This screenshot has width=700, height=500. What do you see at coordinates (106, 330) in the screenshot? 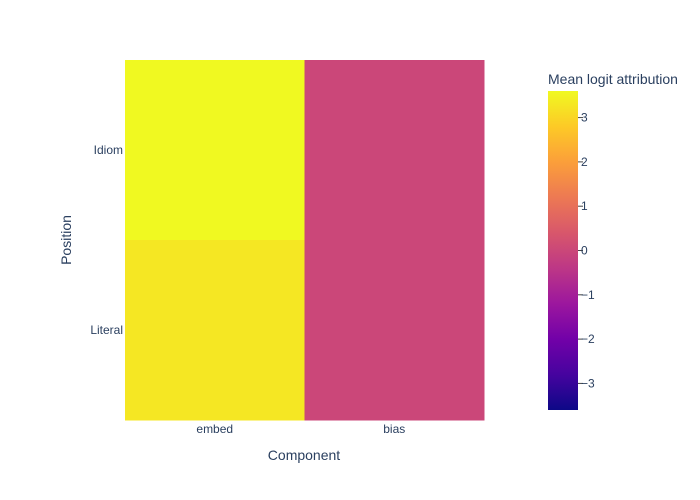
I see `y-tick-label: Literal` at bounding box center [106, 330].